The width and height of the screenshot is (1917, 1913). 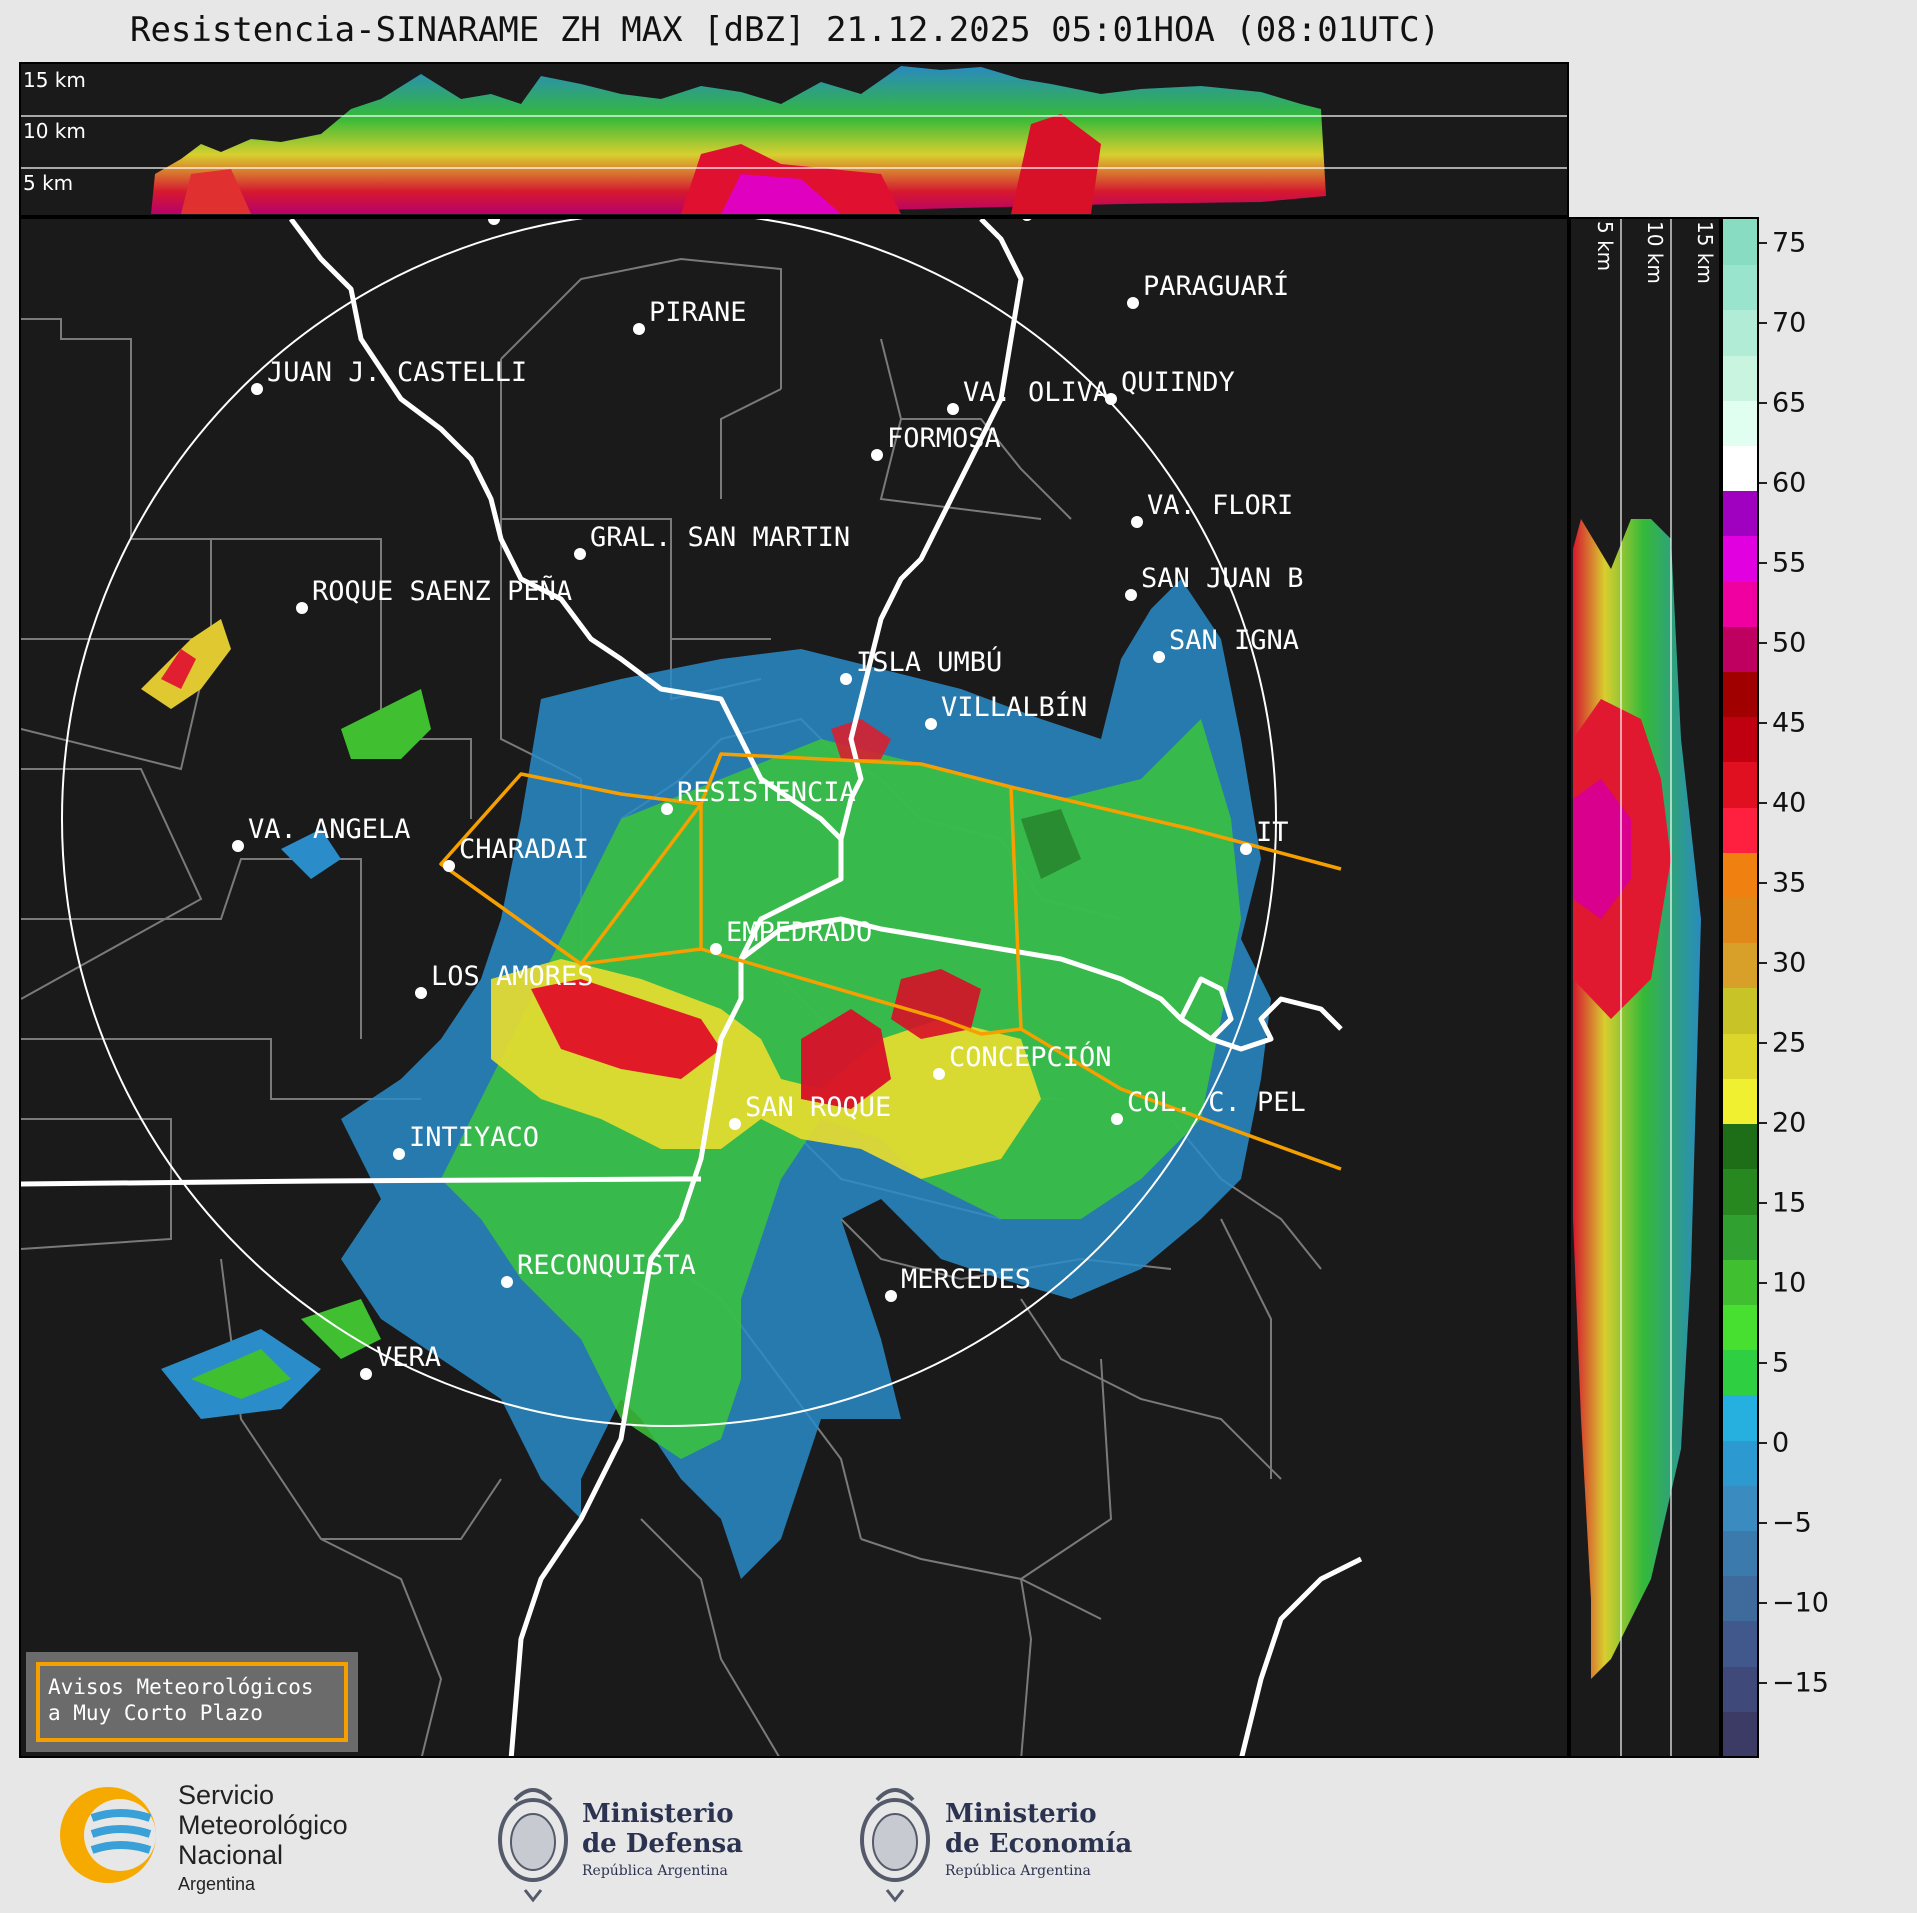 What do you see at coordinates (230, 1855) in the screenshot?
I see `smn-line3: Nacional` at bounding box center [230, 1855].